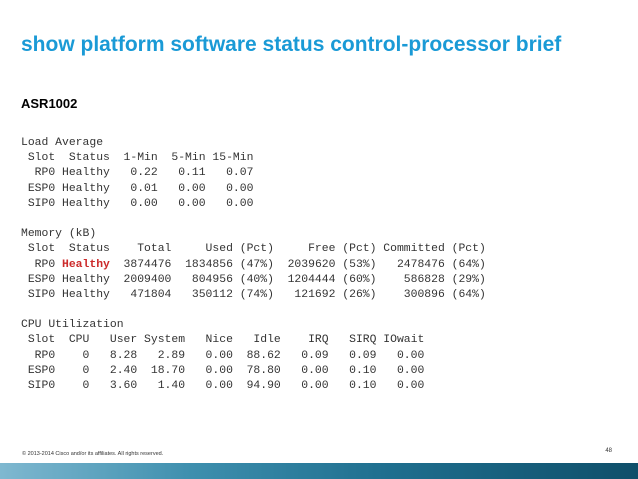 The height and width of the screenshot is (479, 638). I want to click on load-average-row: ESP0 Healthy 0.01 0.00 0.00, so click(137, 188).